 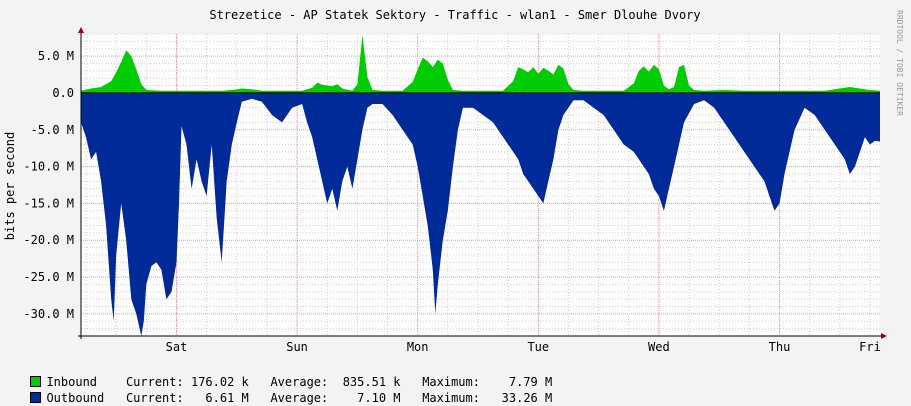 What do you see at coordinates (870, 347) in the screenshot?
I see `x-tick-label: Fri` at bounding box center [870, 347].